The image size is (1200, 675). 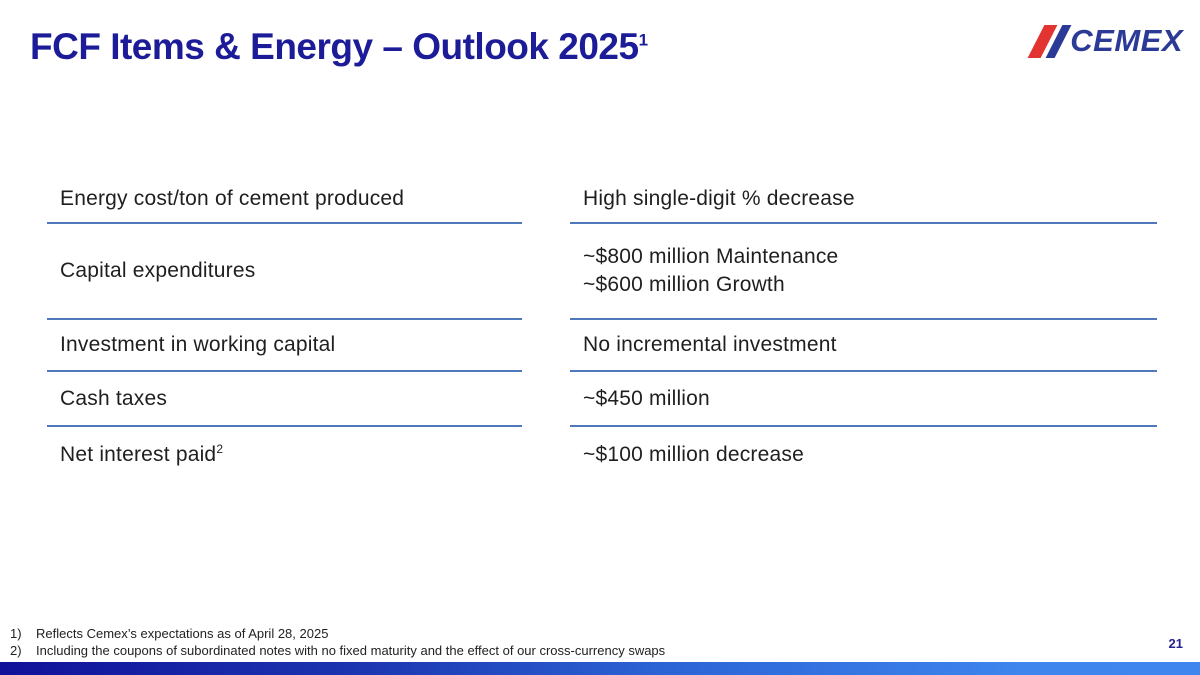 I want to click on cemex-logo-slashes-icon, so click(x=1049, y=41).